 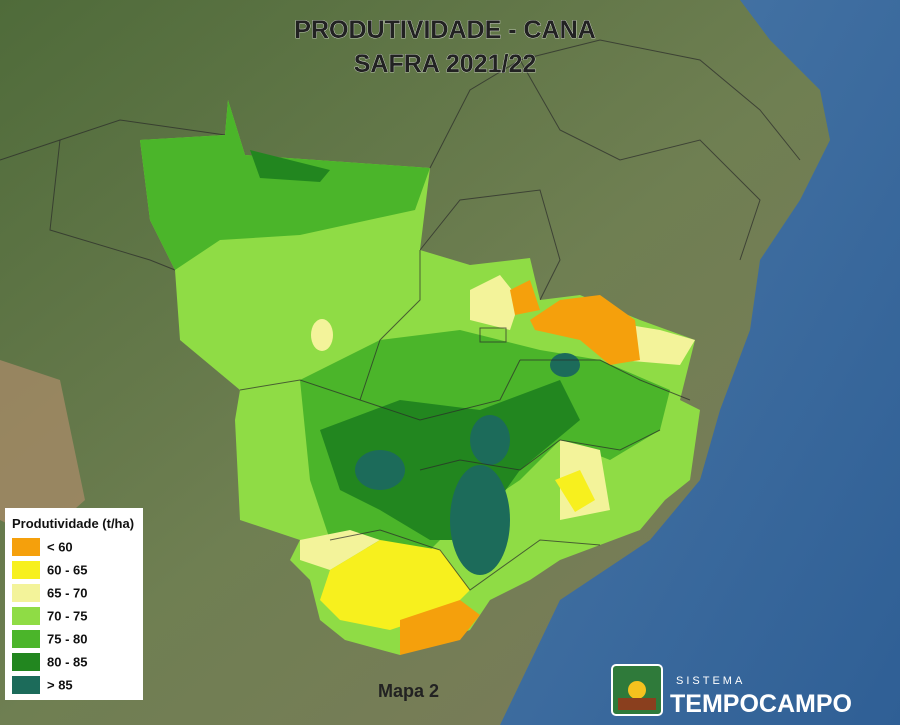 I want to click on logo-name: TEMPOCAMPO, so click(x=761, y=704).